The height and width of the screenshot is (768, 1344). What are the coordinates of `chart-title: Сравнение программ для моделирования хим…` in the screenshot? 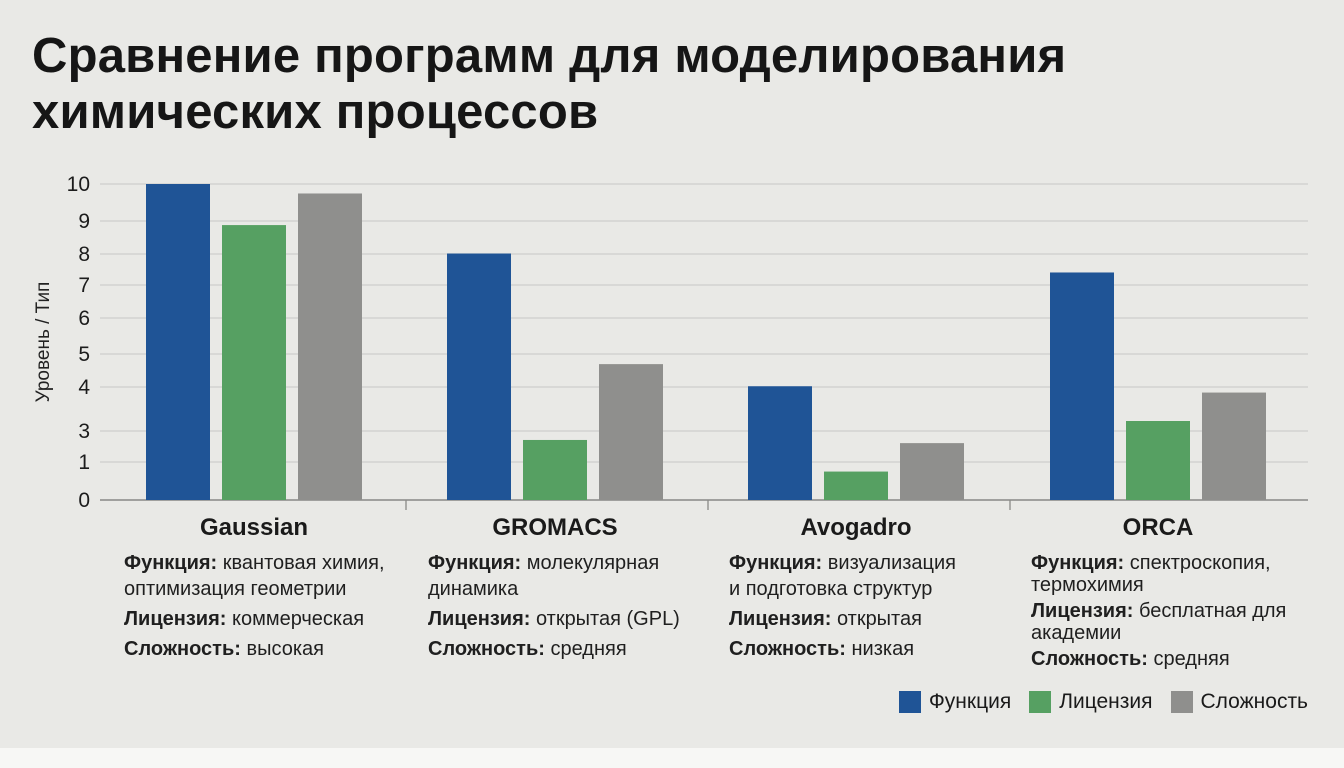 It's located at (549, 84).